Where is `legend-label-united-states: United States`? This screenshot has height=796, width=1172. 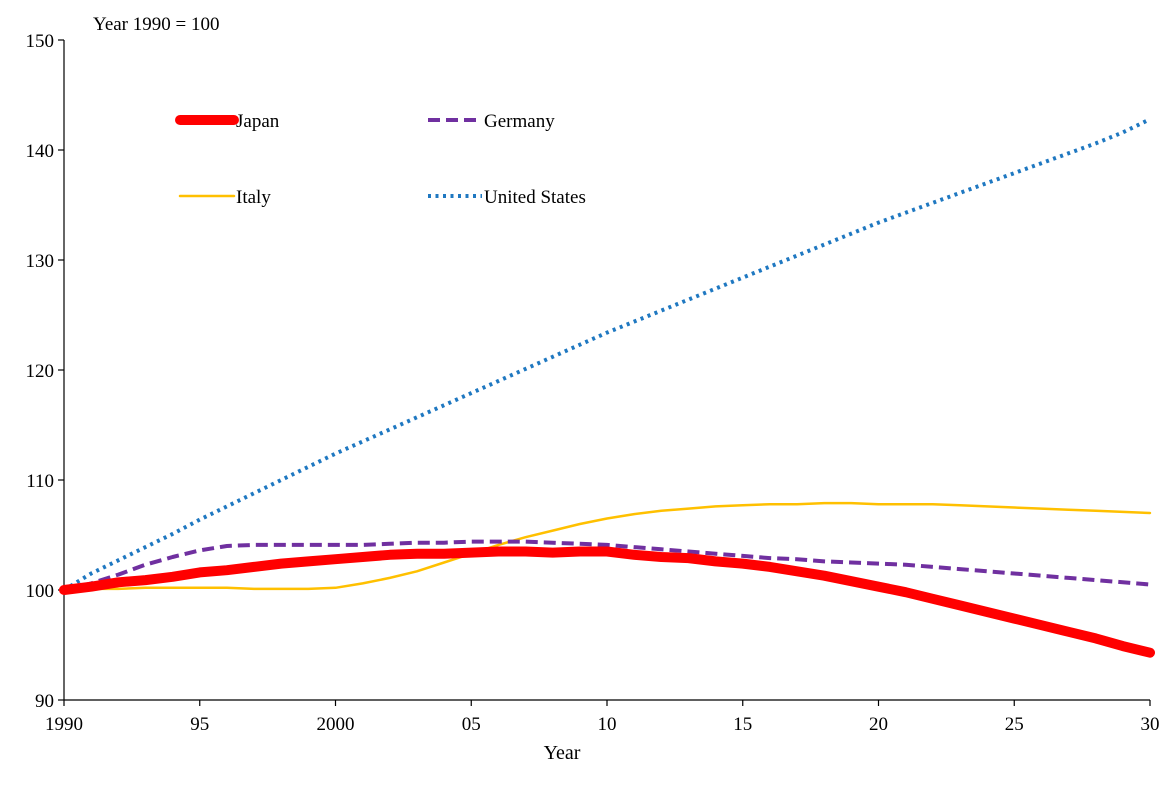 legend-label-united-states: United States is located at coordinates (535, 197).